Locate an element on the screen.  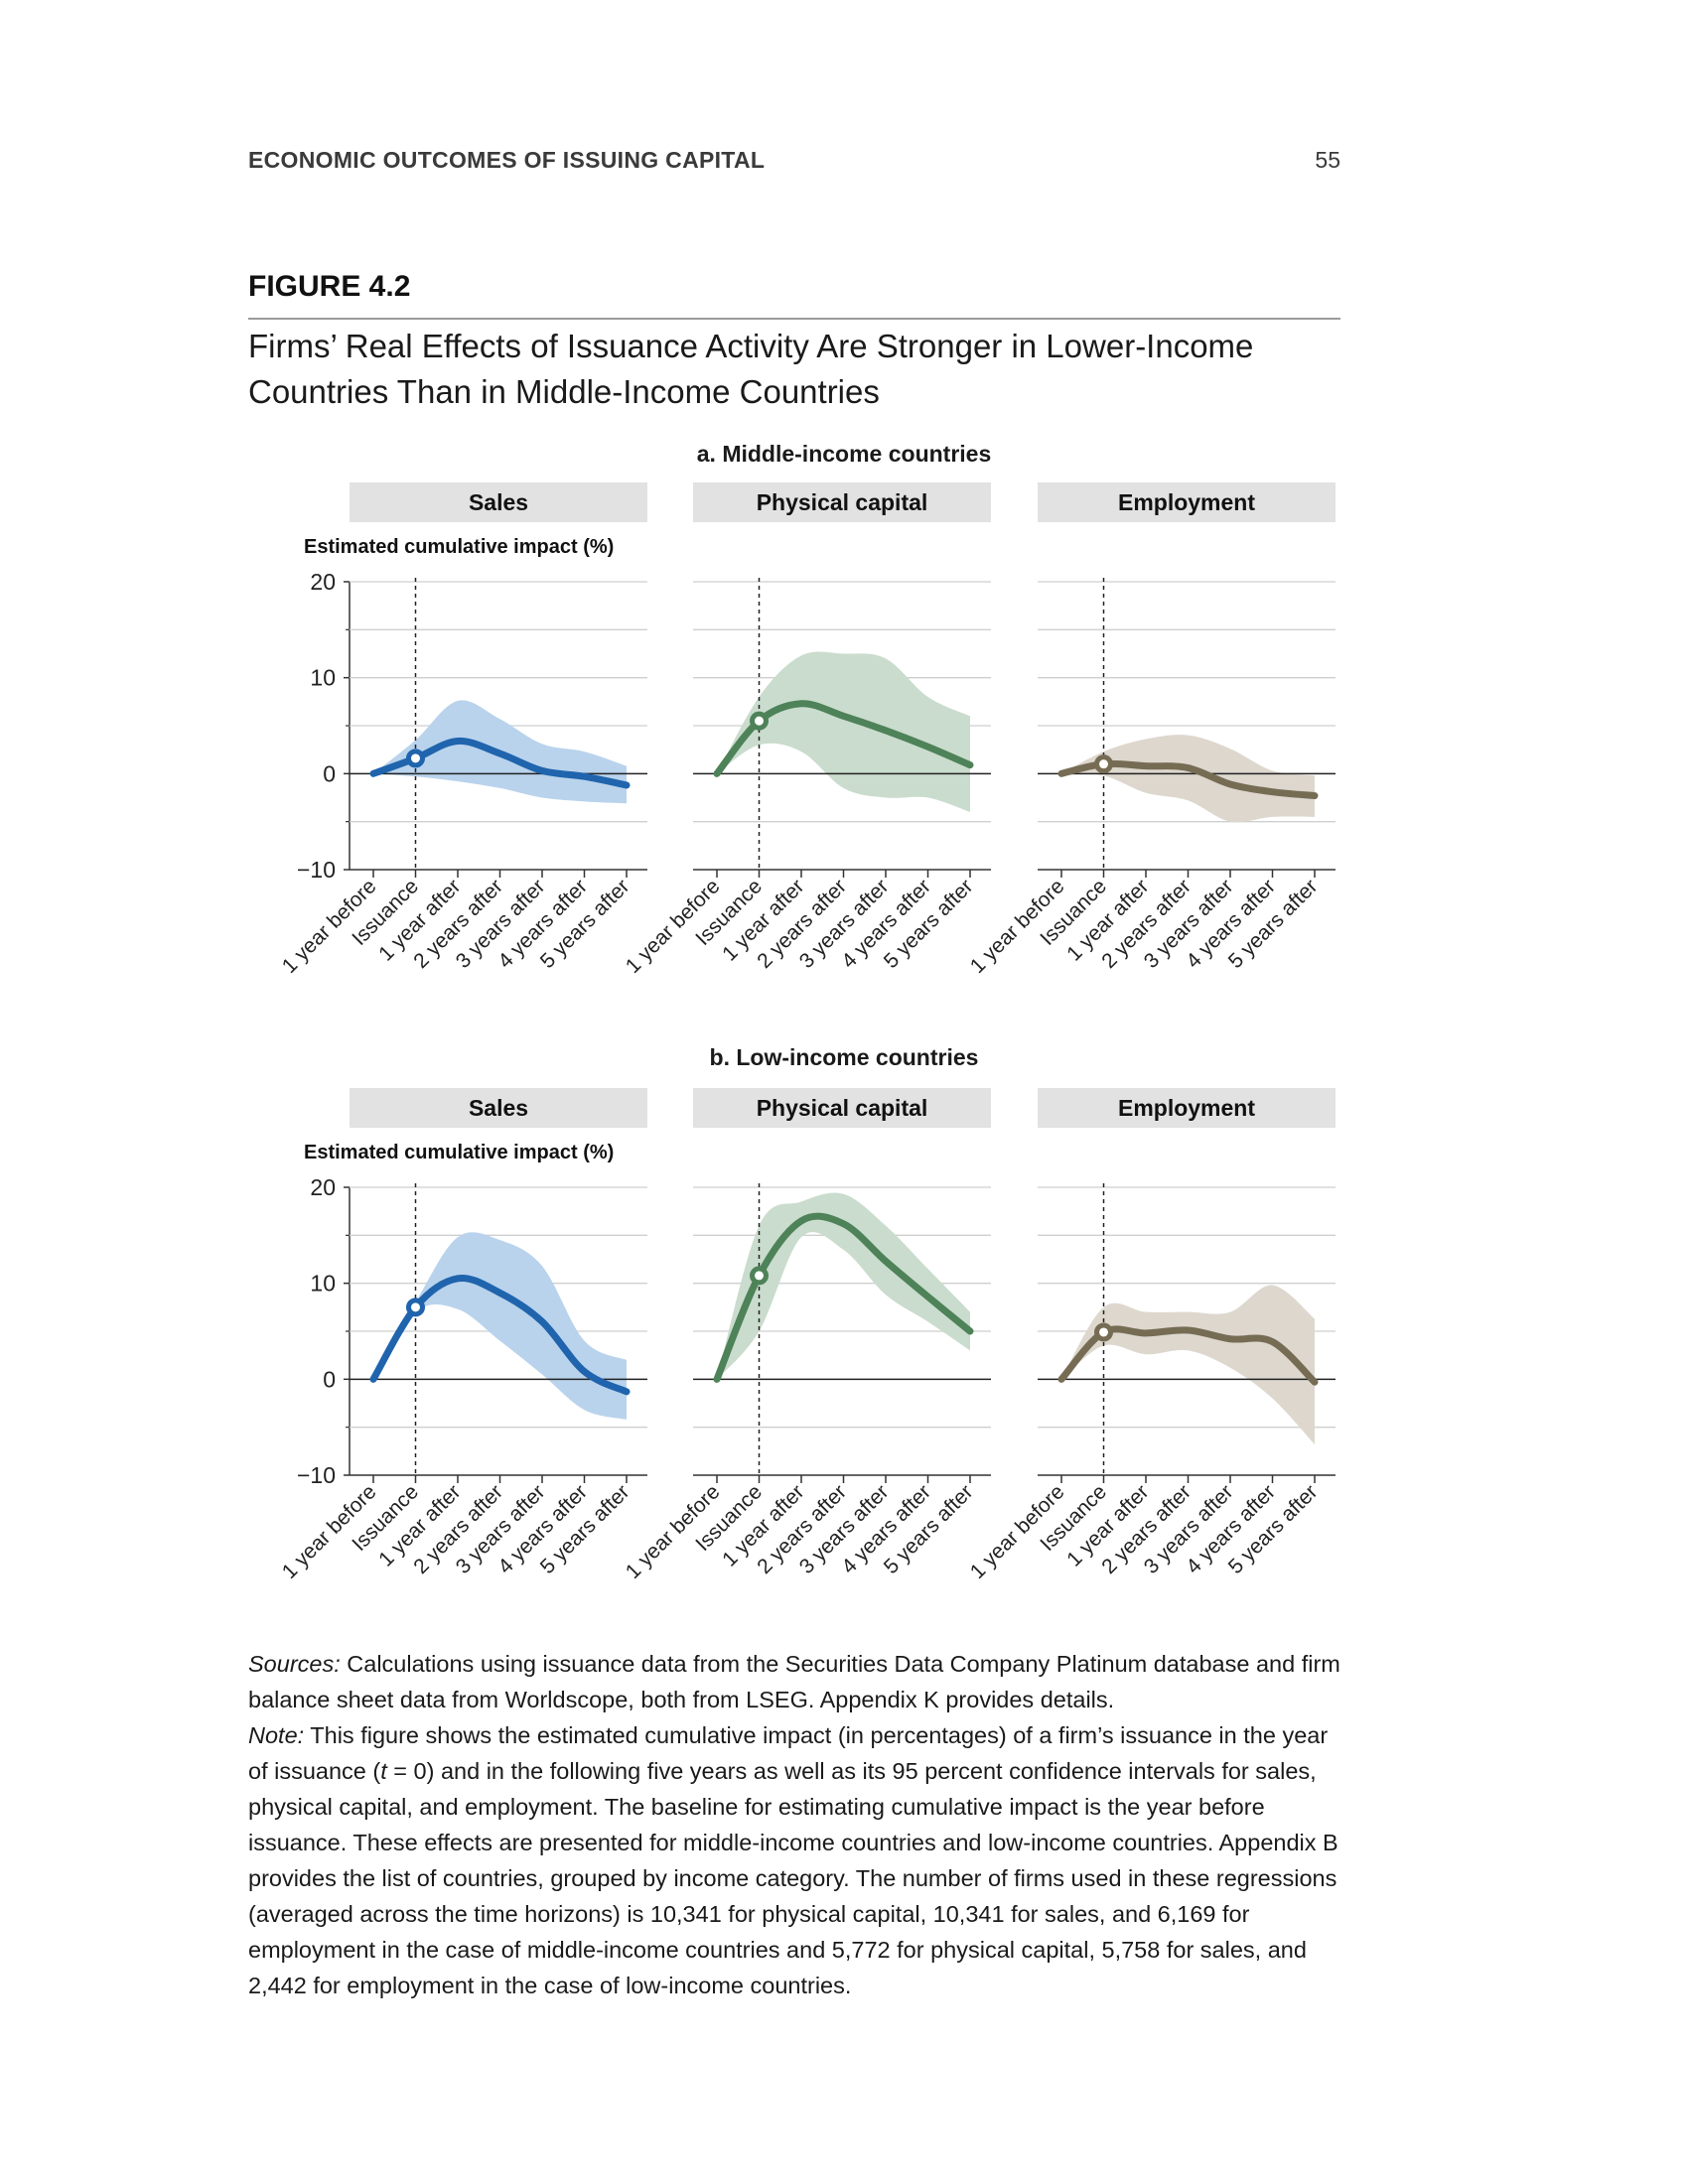
panel-title-middle-income: a. Middle-income countries is located at coordinates (844, 454).